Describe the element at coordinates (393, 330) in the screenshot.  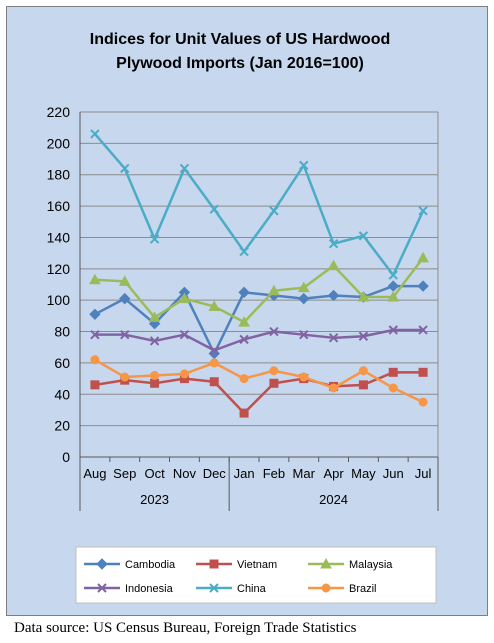
I see `data-point-indonesia-jun` at that location.